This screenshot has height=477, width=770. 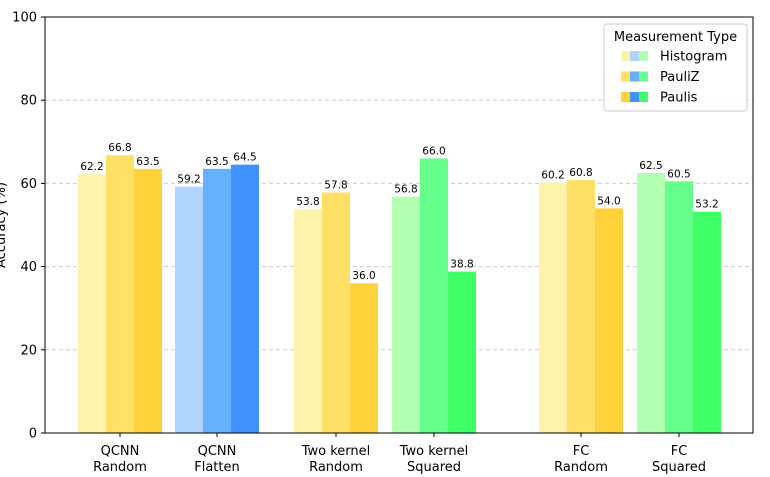 I want to click on y-tick-label: 40, so click(x=28, y=267).